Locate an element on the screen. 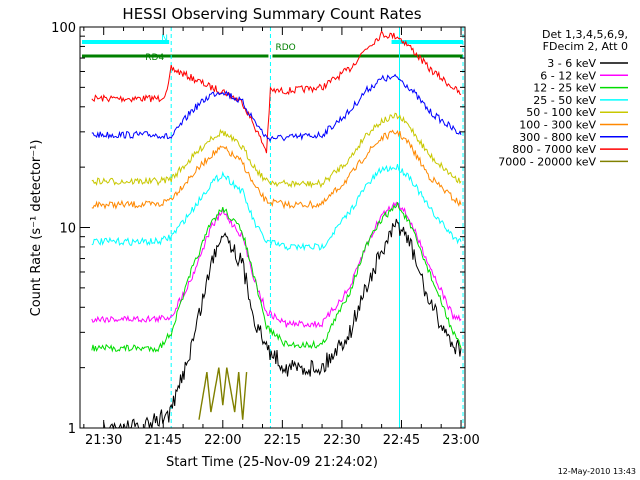  annotation-label-rd4: RD4 is located at coordinates (154, 58).